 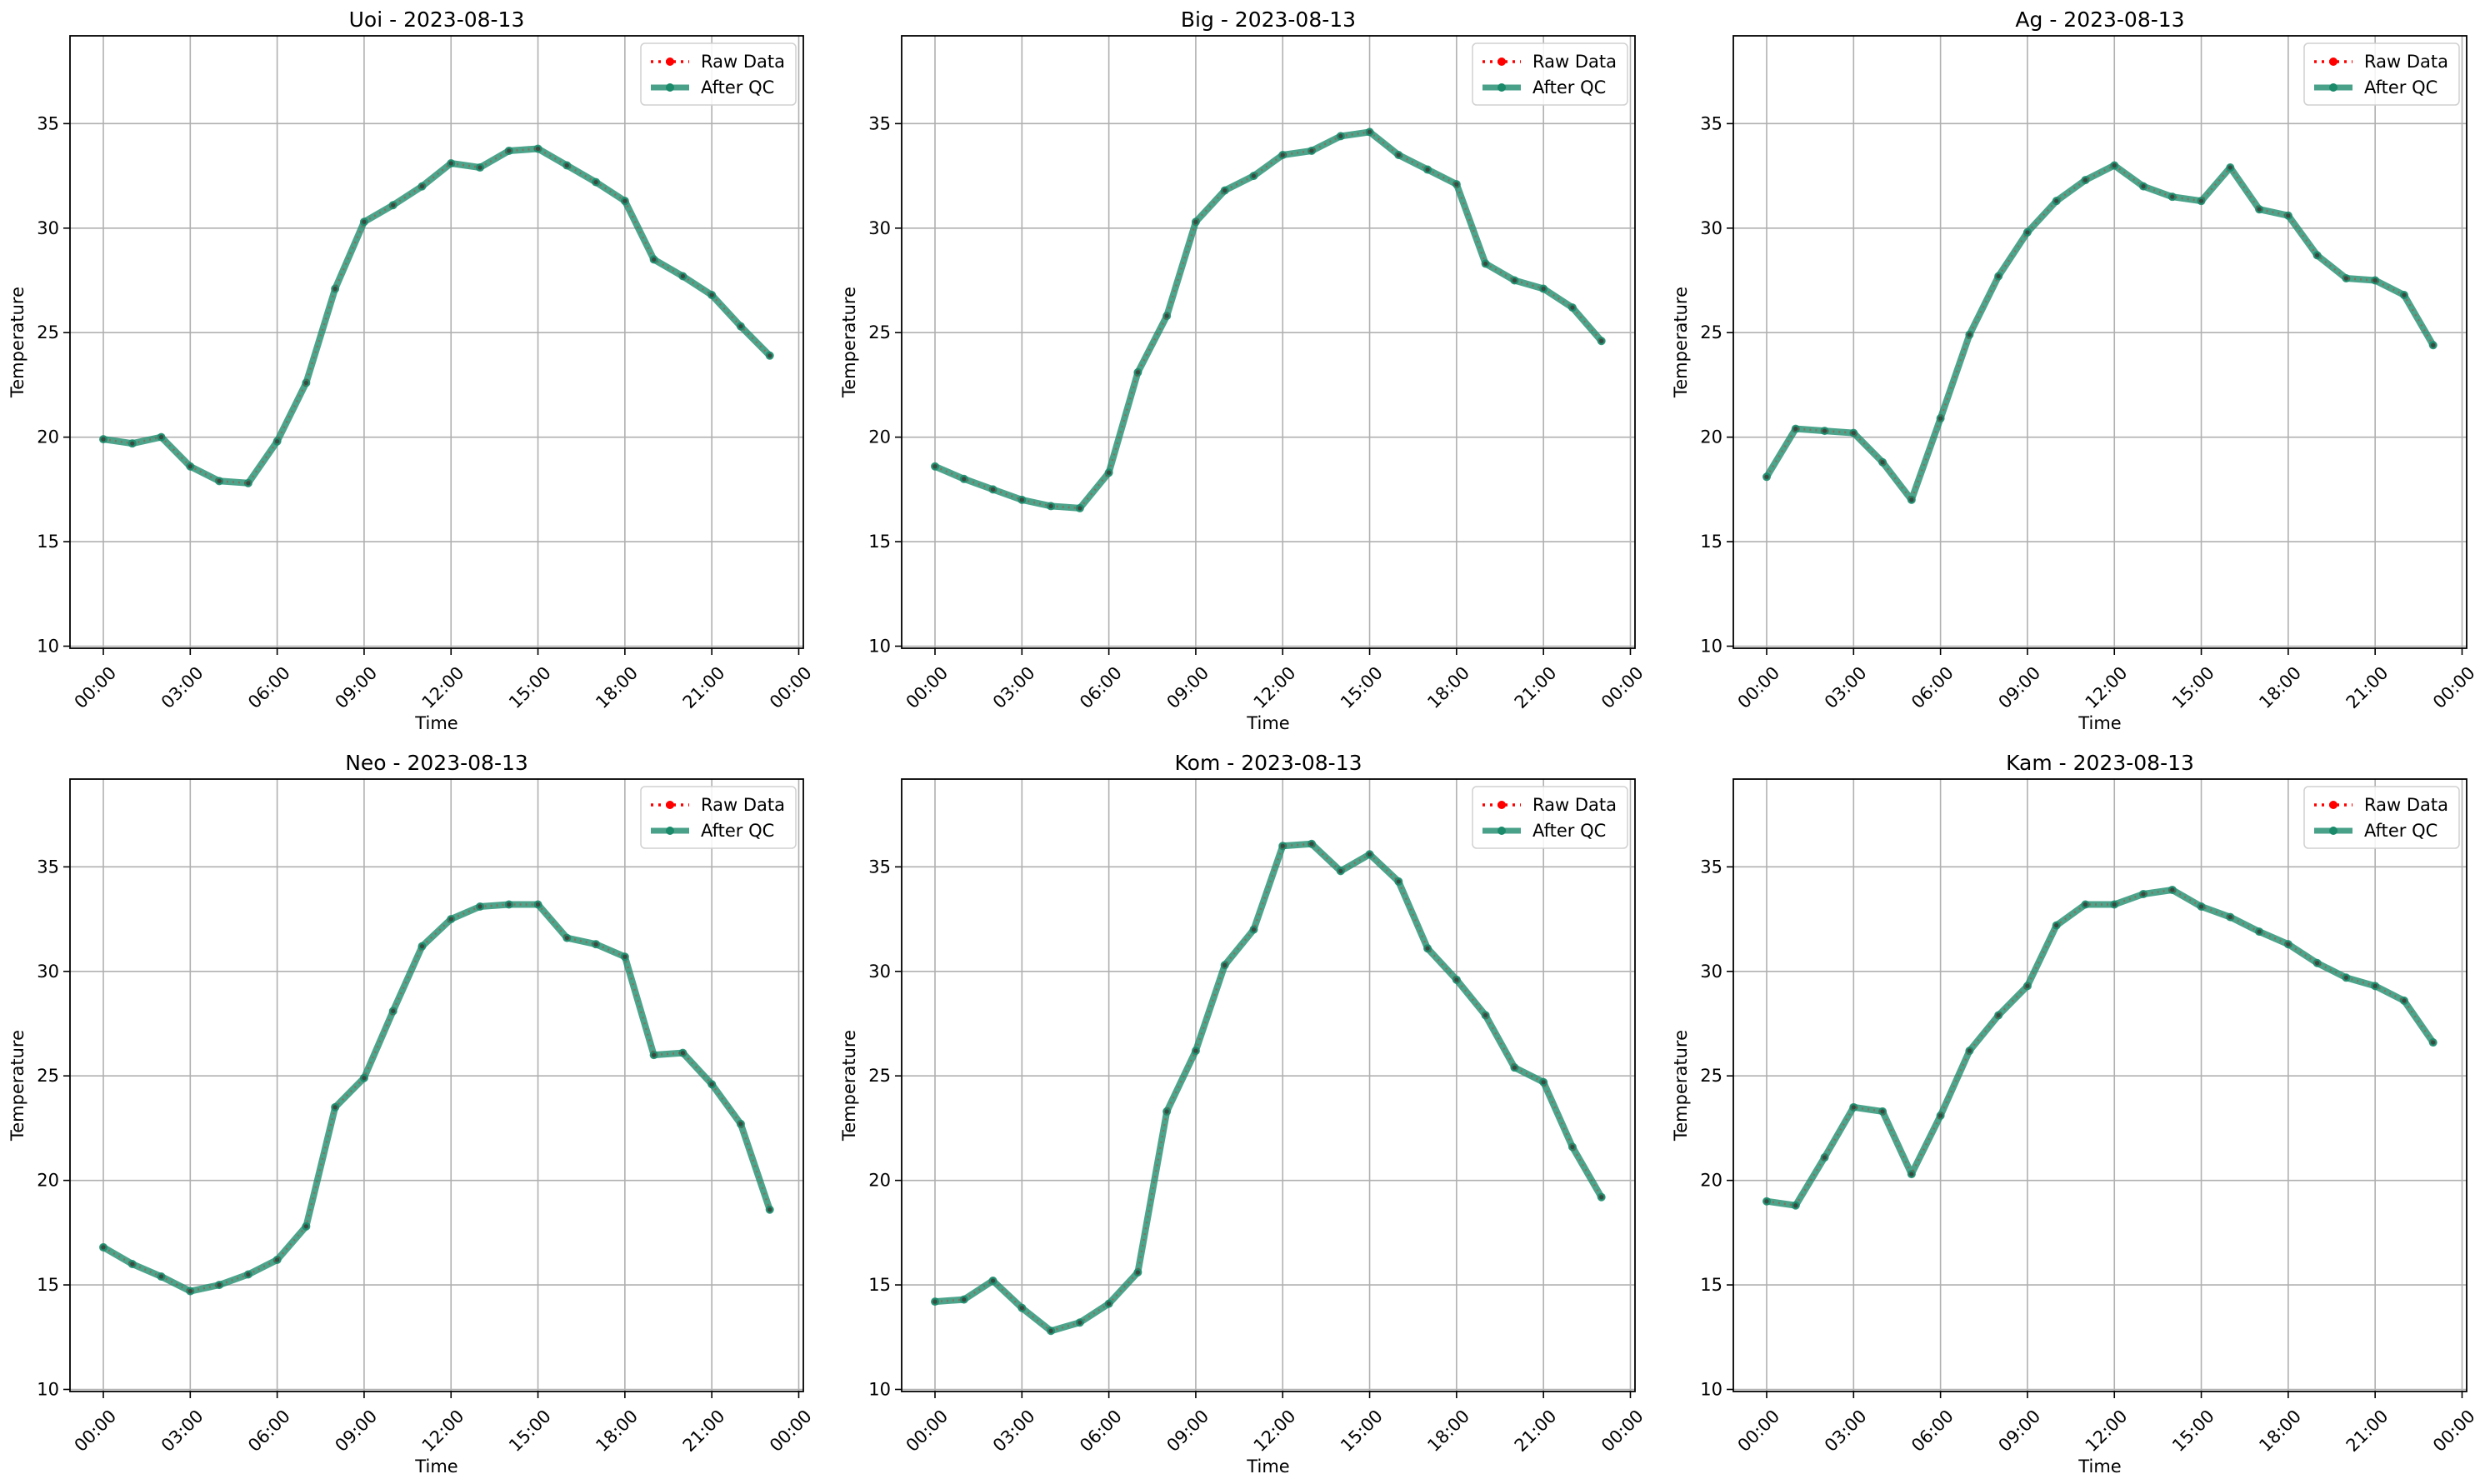 What do you see at coordinates (2100, 763) in the screenshot?
I see `panel-title: Kam - 2023-08-13` at bounding box center [2100, 763].